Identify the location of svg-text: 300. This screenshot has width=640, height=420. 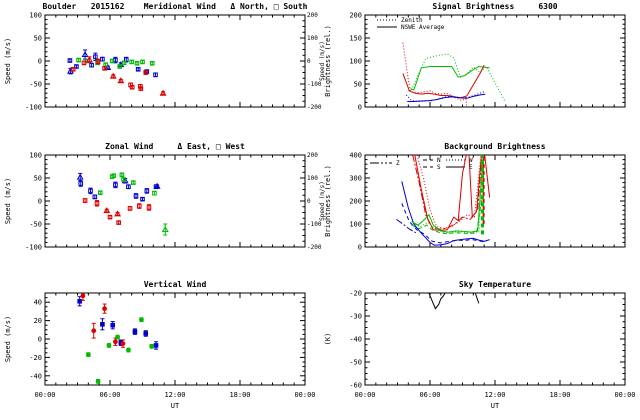
(355, 179).